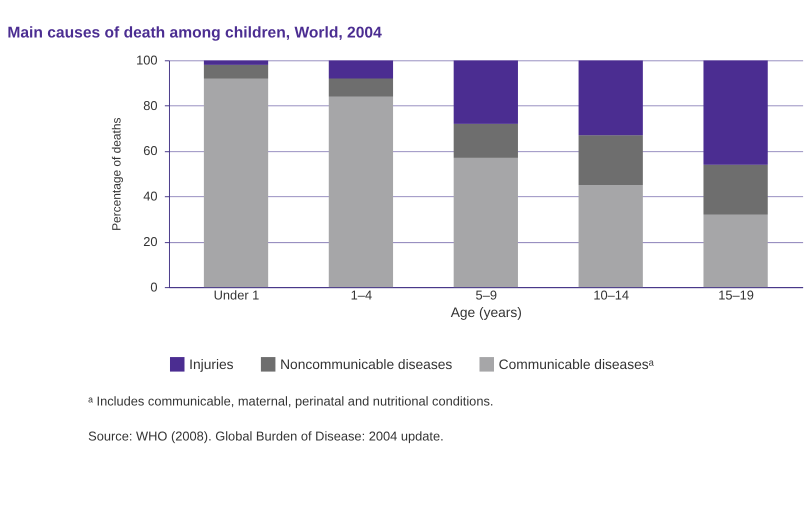 This screenshot has width=810, height=515. Describe the element at coordinates (486, 295) in the screenshot. I see `x-tick-label: 5–9` at that location.